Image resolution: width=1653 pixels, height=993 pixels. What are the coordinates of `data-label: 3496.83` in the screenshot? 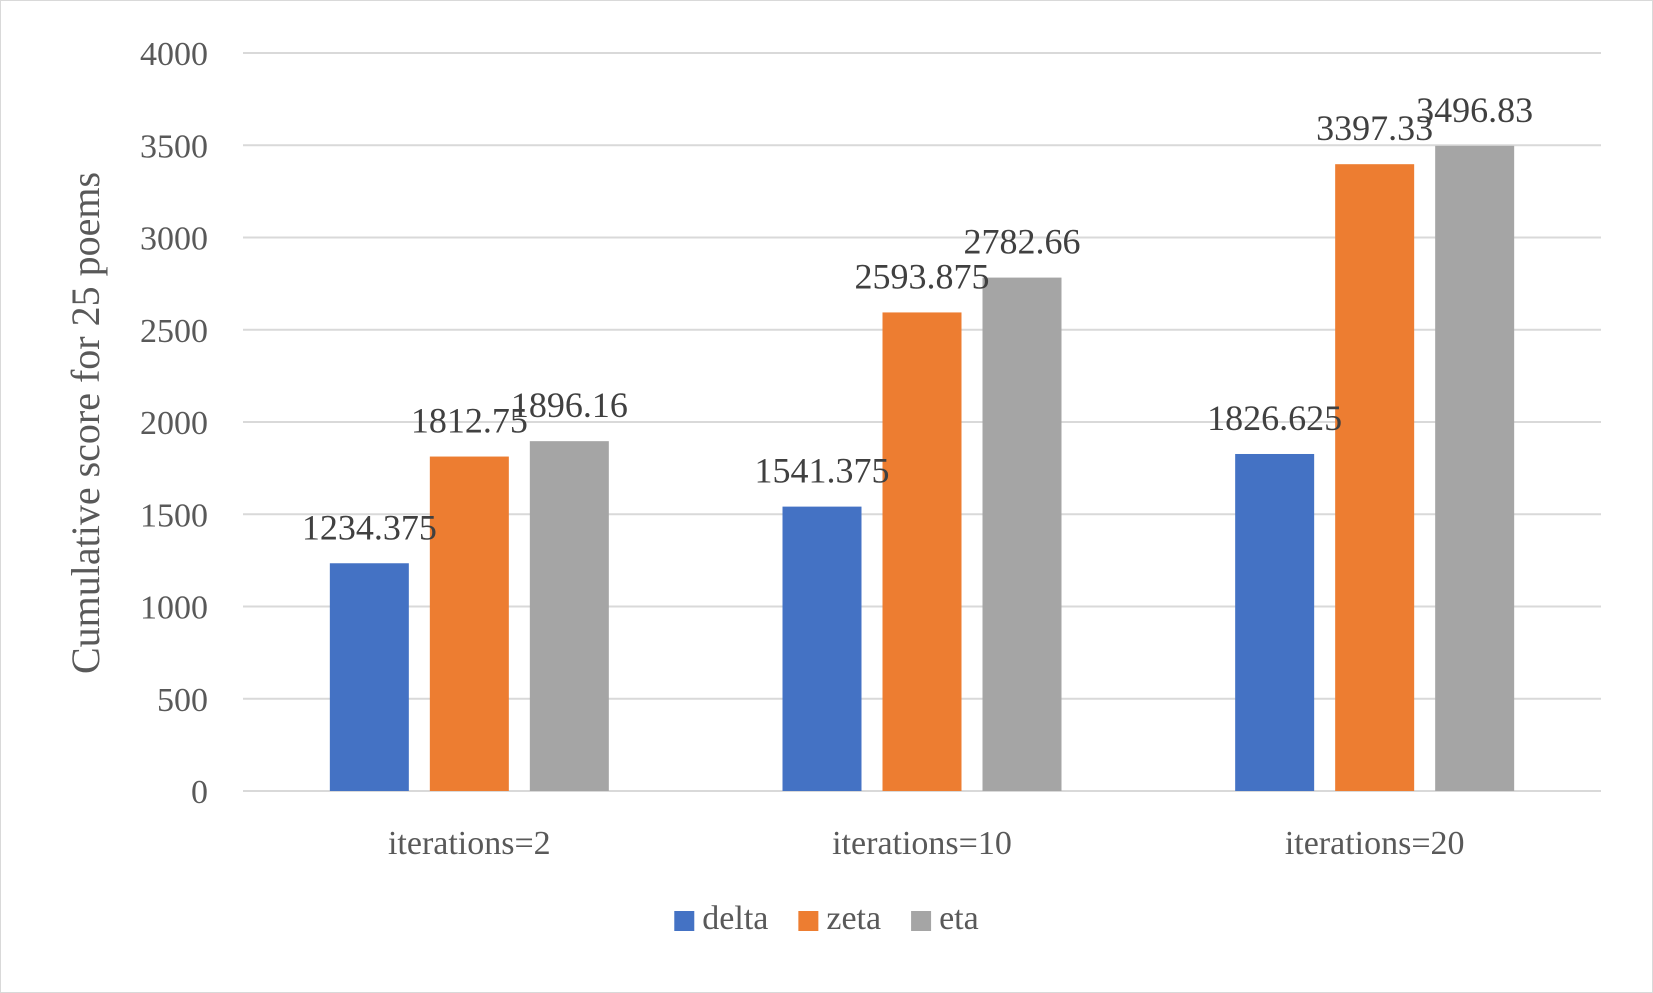 It's located at (1474, 110).